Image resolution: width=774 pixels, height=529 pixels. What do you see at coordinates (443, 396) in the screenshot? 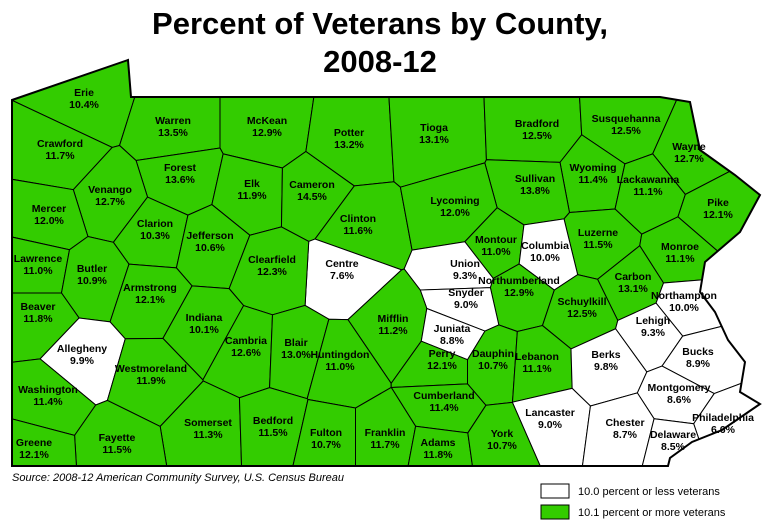
I see `county-name: Cumberland` at bounding box center [443, 396].